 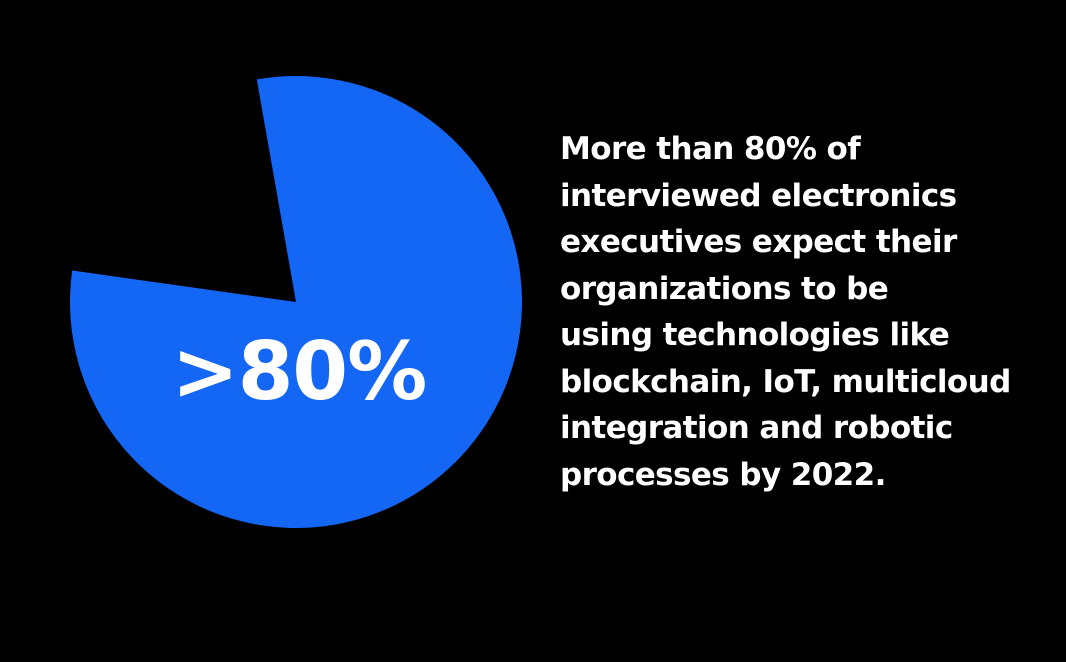 I want to click on description-line: interviewed electronics, so click(x=758, y=195).